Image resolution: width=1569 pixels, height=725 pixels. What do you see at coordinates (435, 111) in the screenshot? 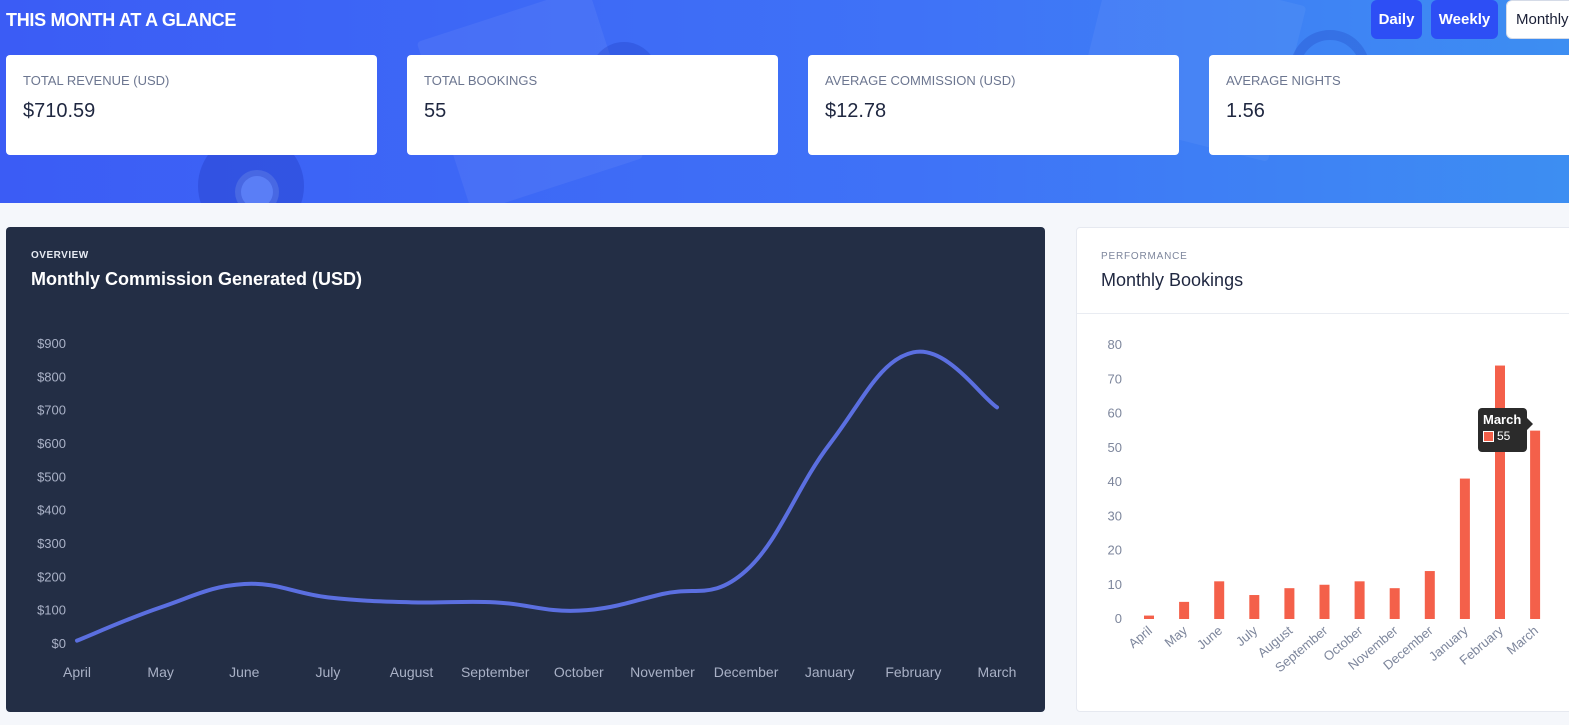
I see `stat-value: 55` at bounding box center [435, 111].